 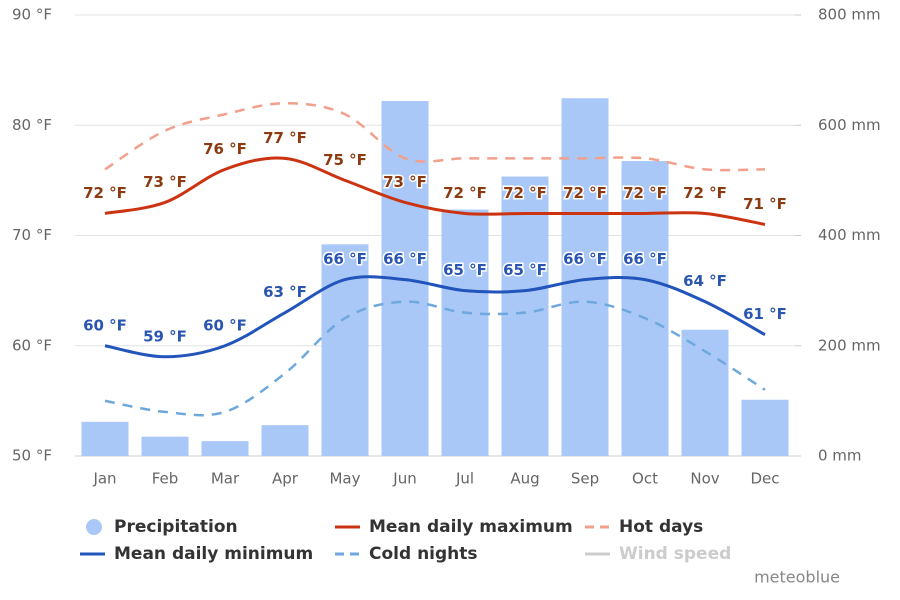 What do you see at coordinates (165, 479) in the screenshot?
I see `x-tick-label: Feb` at bounding box center [165, 479].